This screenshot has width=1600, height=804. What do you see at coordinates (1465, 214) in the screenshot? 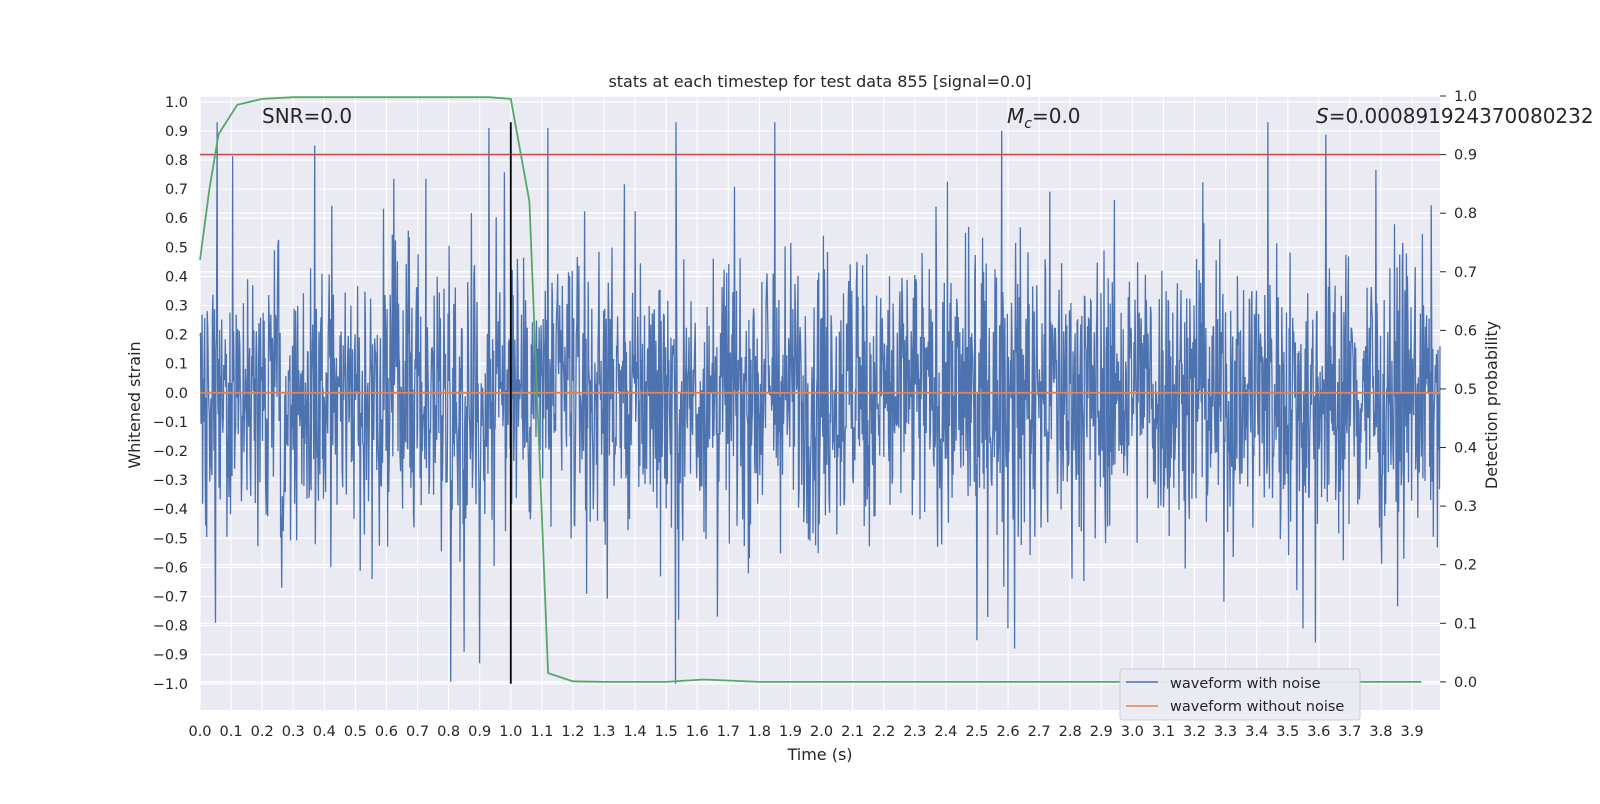
I see `y2-tick-label: 0.8` at bounding box center [1465, 214].